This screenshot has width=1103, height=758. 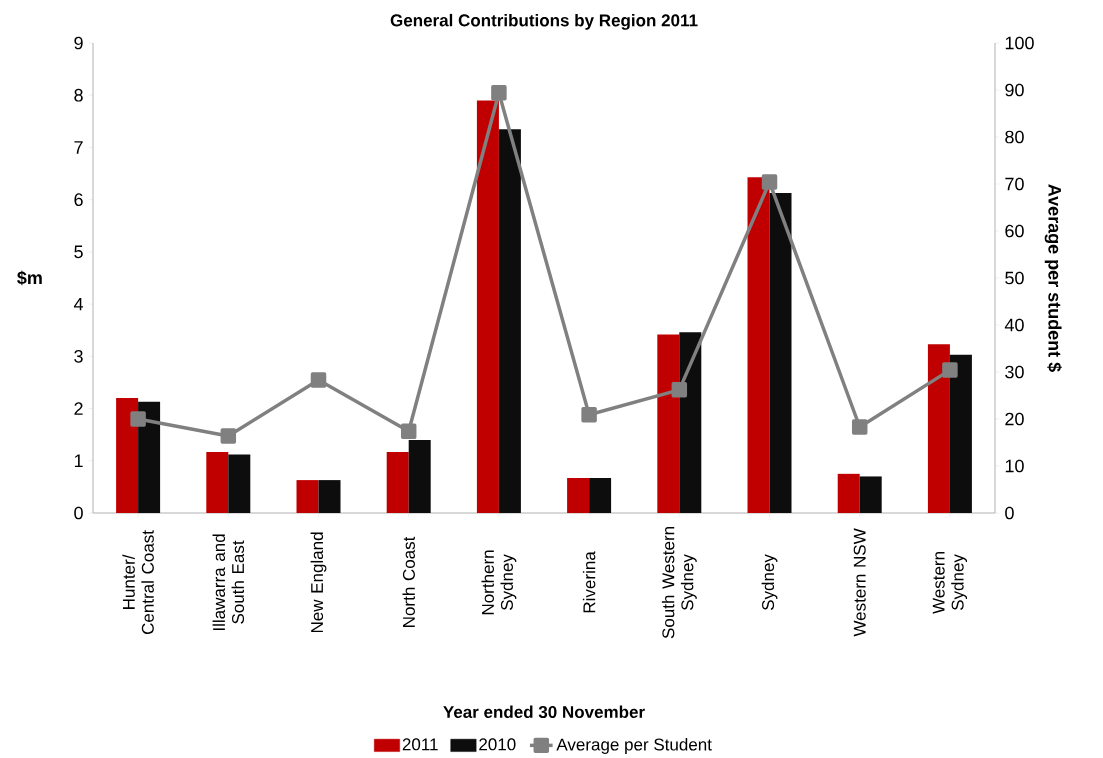 I want to click on legend-label: 2010, so click(x=497, y=744).